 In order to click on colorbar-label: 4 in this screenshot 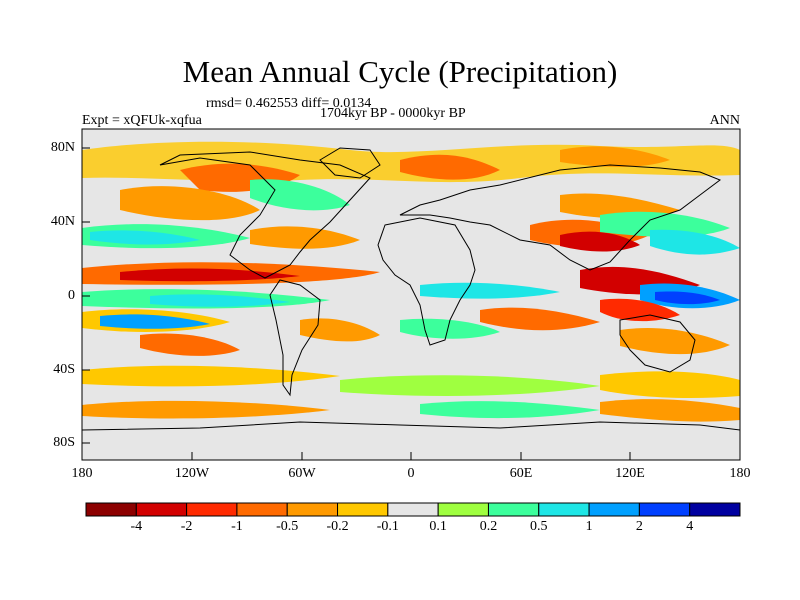, I will do `click(690, 526)`.